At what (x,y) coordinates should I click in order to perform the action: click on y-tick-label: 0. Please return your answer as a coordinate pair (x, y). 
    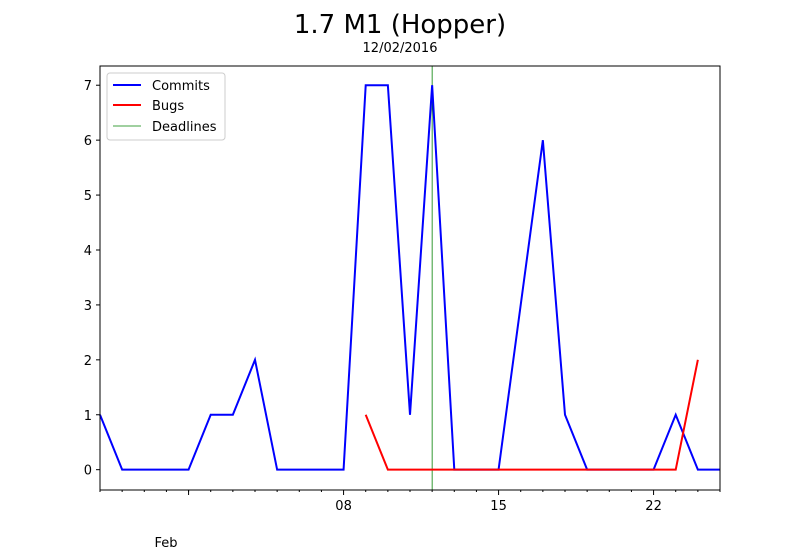
    Looking at the image, I should click on (88, 471).